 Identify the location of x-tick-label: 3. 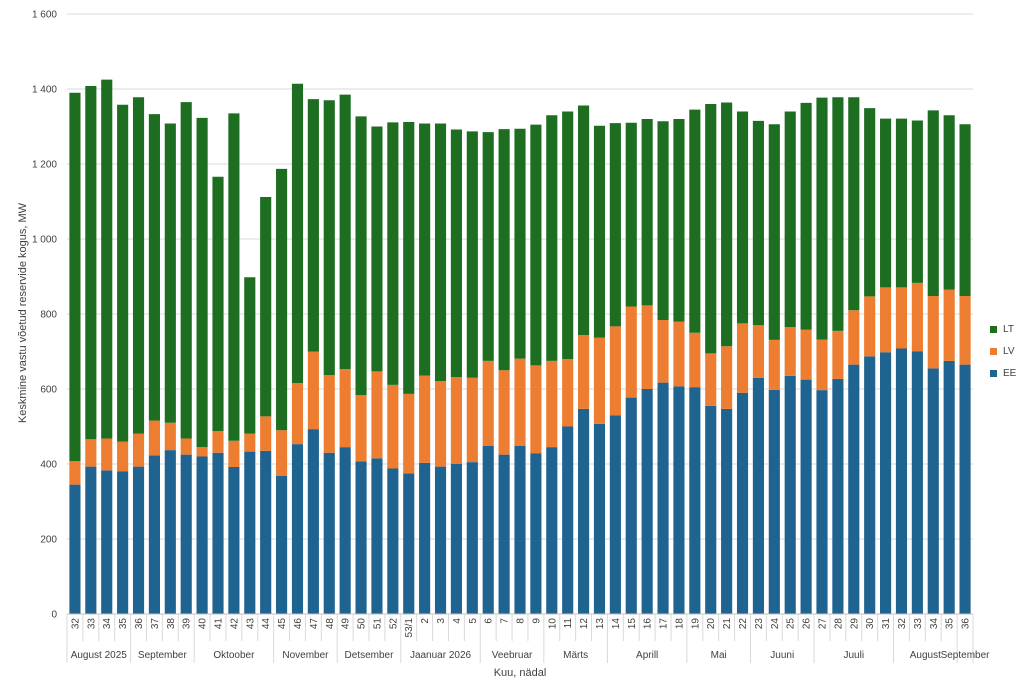
(441, 621).